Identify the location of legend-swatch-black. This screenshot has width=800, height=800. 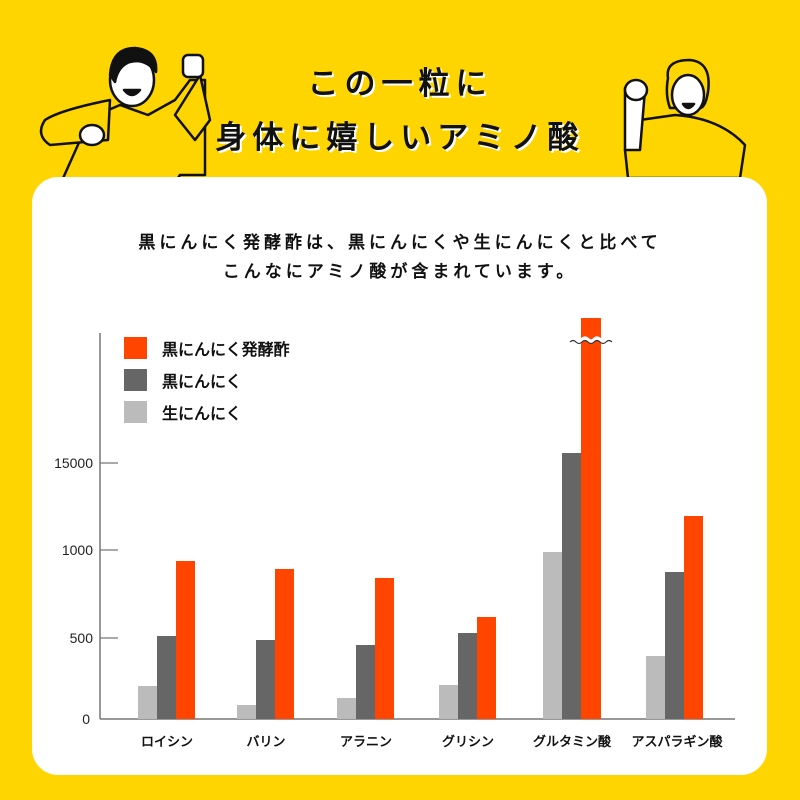
(135, 380).